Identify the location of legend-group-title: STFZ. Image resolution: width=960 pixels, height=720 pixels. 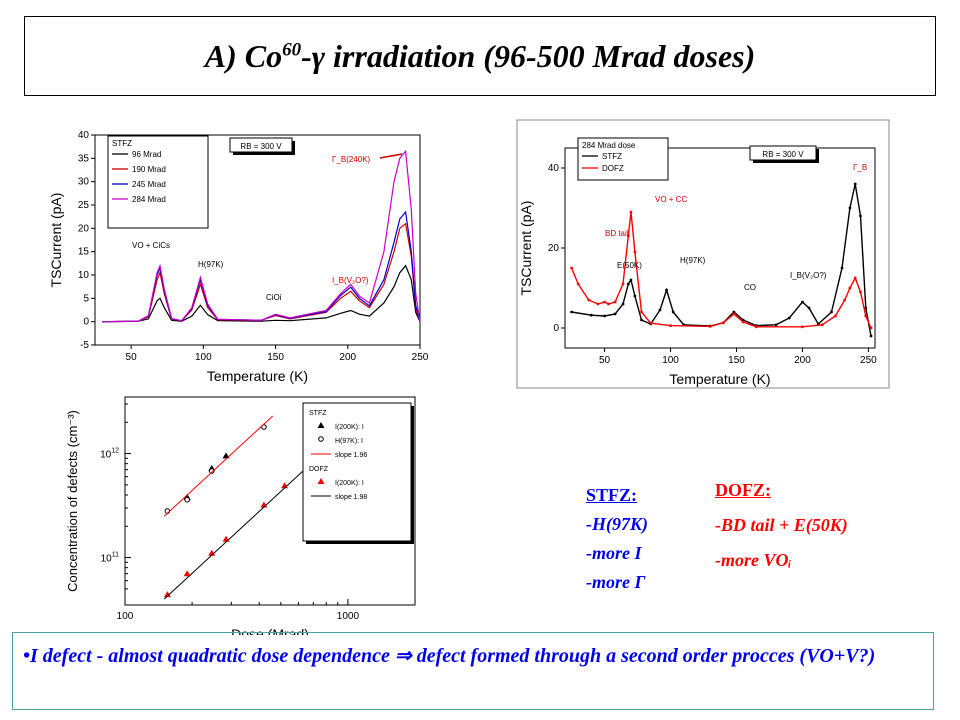
(318, 413).